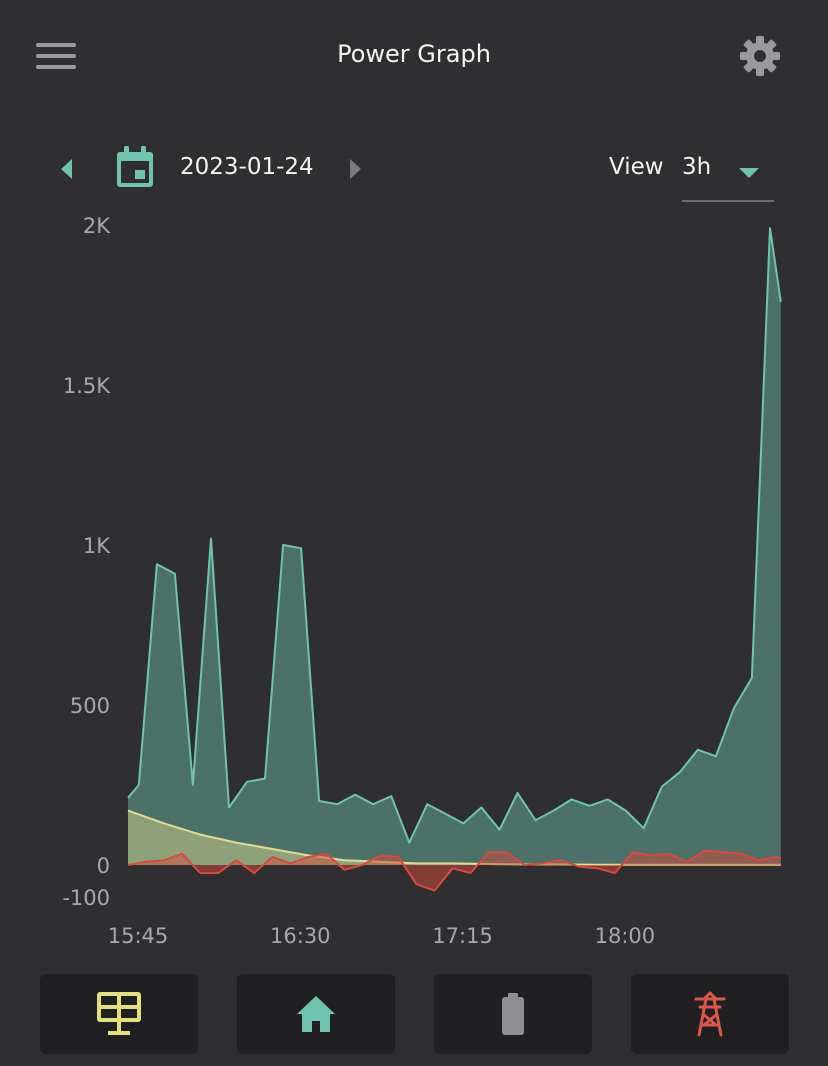 The image size is (828, 1066). I want to click on y-tick-label: 1.5K, so click(87, 386).